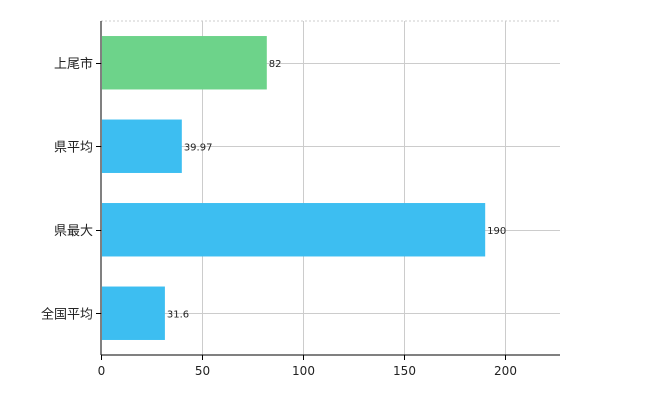  I want to click on x-tick-label: 150, so click(404, 371).